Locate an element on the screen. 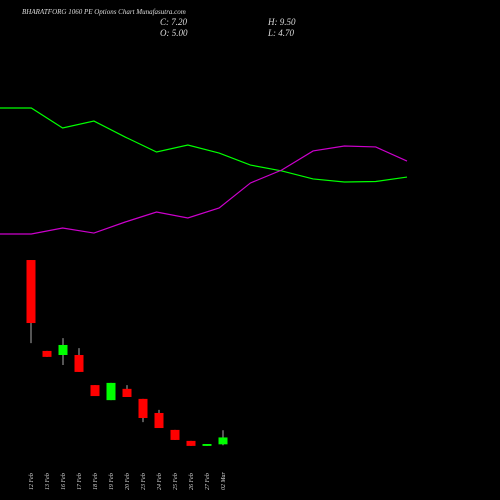 The width and height of the screenshot is (500, 500). x-tick-label: 19 Feb is located at coordinates (112, 481).